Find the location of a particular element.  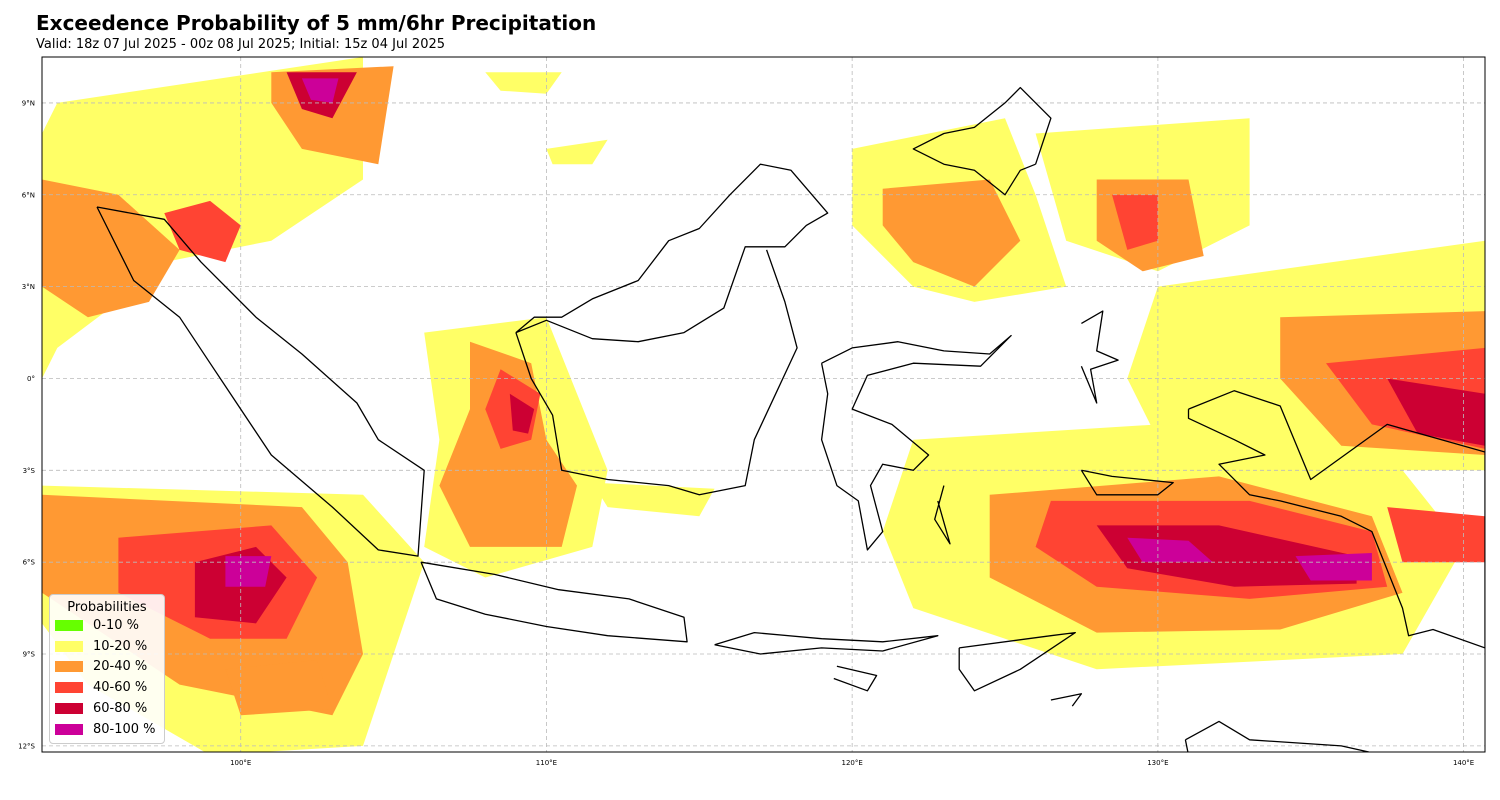

legend-label: 20-40 % is located at coordinates (120, 667).